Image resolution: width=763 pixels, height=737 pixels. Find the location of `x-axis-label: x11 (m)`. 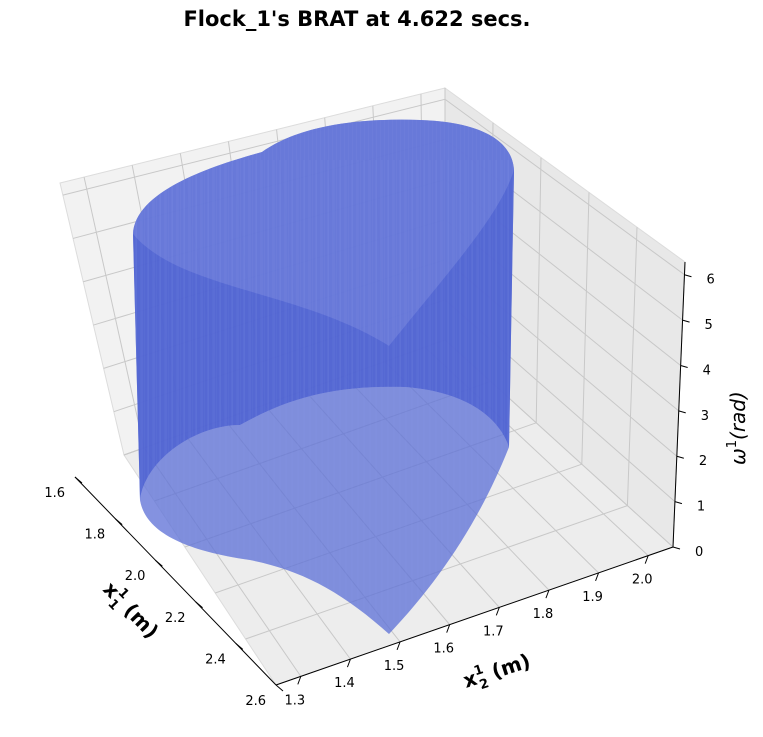

x-axis-label: x11 (m) is located at coordinates (130, 611).